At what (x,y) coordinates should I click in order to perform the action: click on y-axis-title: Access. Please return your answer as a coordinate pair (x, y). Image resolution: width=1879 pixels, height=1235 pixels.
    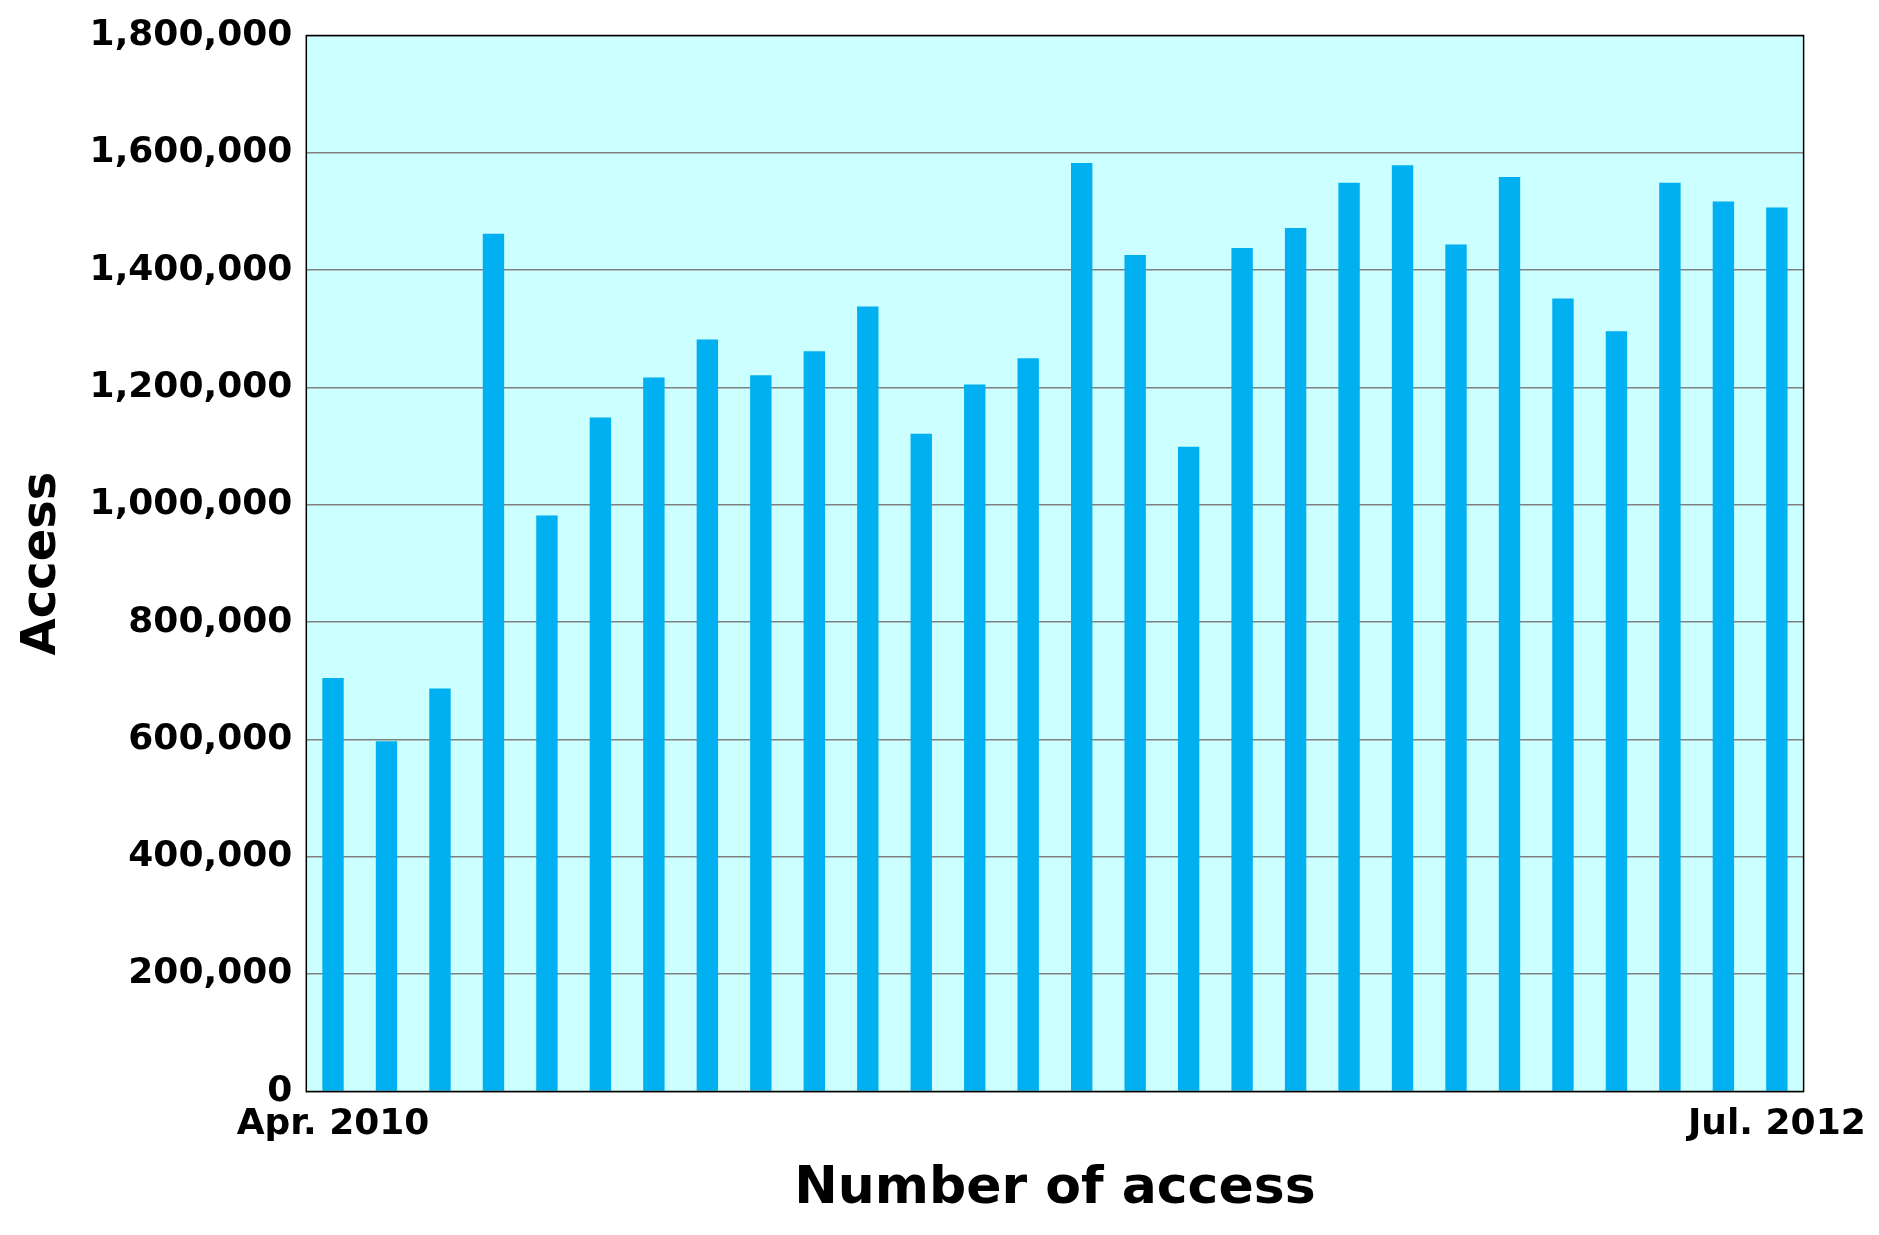
    Looking at the image, I should click on (38, 563).